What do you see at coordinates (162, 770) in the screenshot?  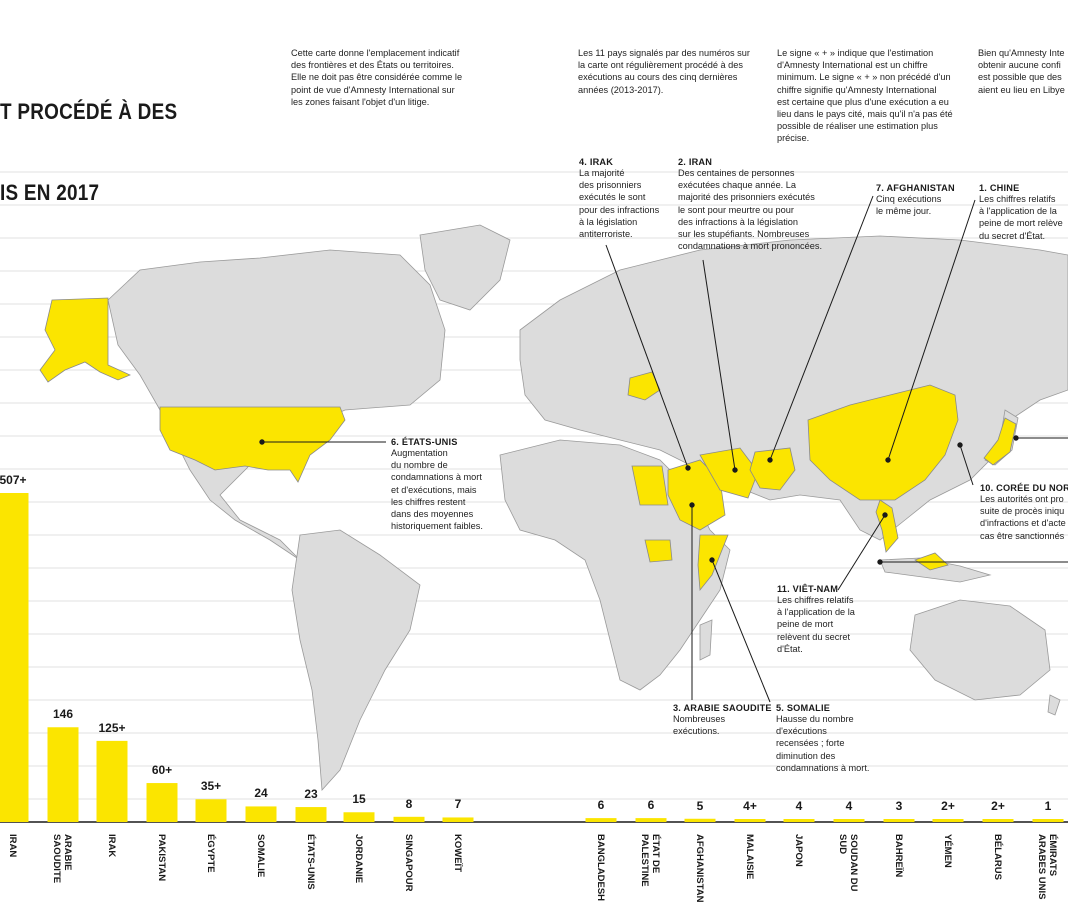 I see `bar-value-label: 60+` at bounding box center [162, 770].